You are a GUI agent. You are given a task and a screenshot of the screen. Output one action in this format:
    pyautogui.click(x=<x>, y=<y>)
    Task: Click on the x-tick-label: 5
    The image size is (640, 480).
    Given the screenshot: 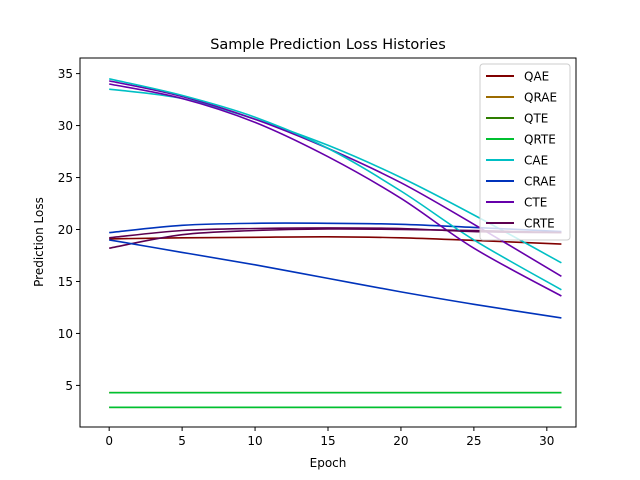 What is the action you would take?
    pyautogui.click(x=182, y=441)
    